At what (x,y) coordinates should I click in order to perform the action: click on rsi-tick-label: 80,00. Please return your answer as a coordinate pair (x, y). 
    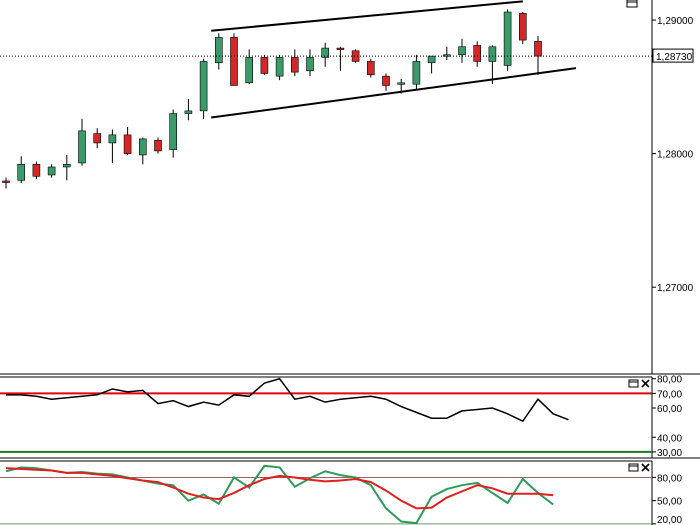
    Looking at the image, I should click on (669, 380).